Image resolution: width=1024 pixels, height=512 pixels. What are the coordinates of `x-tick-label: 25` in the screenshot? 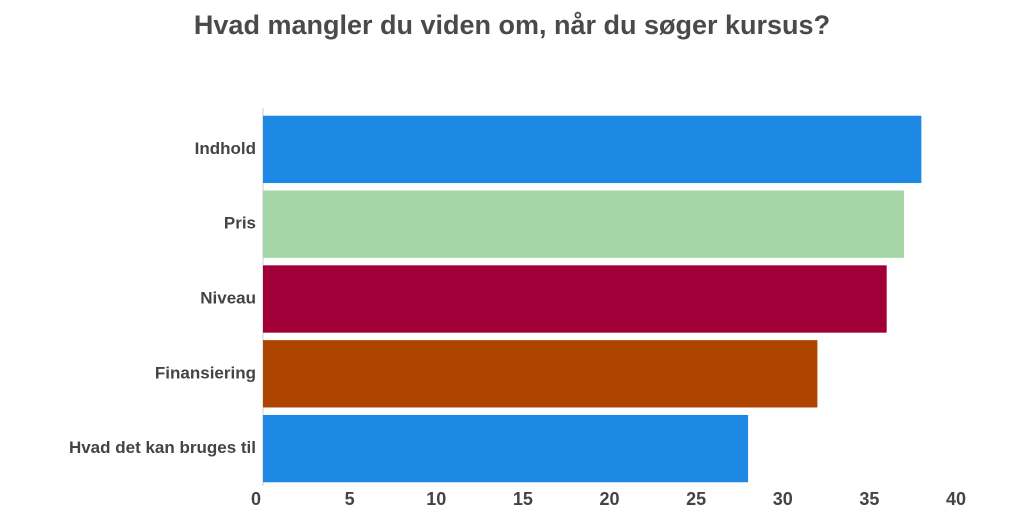 It's located at (696, 499).